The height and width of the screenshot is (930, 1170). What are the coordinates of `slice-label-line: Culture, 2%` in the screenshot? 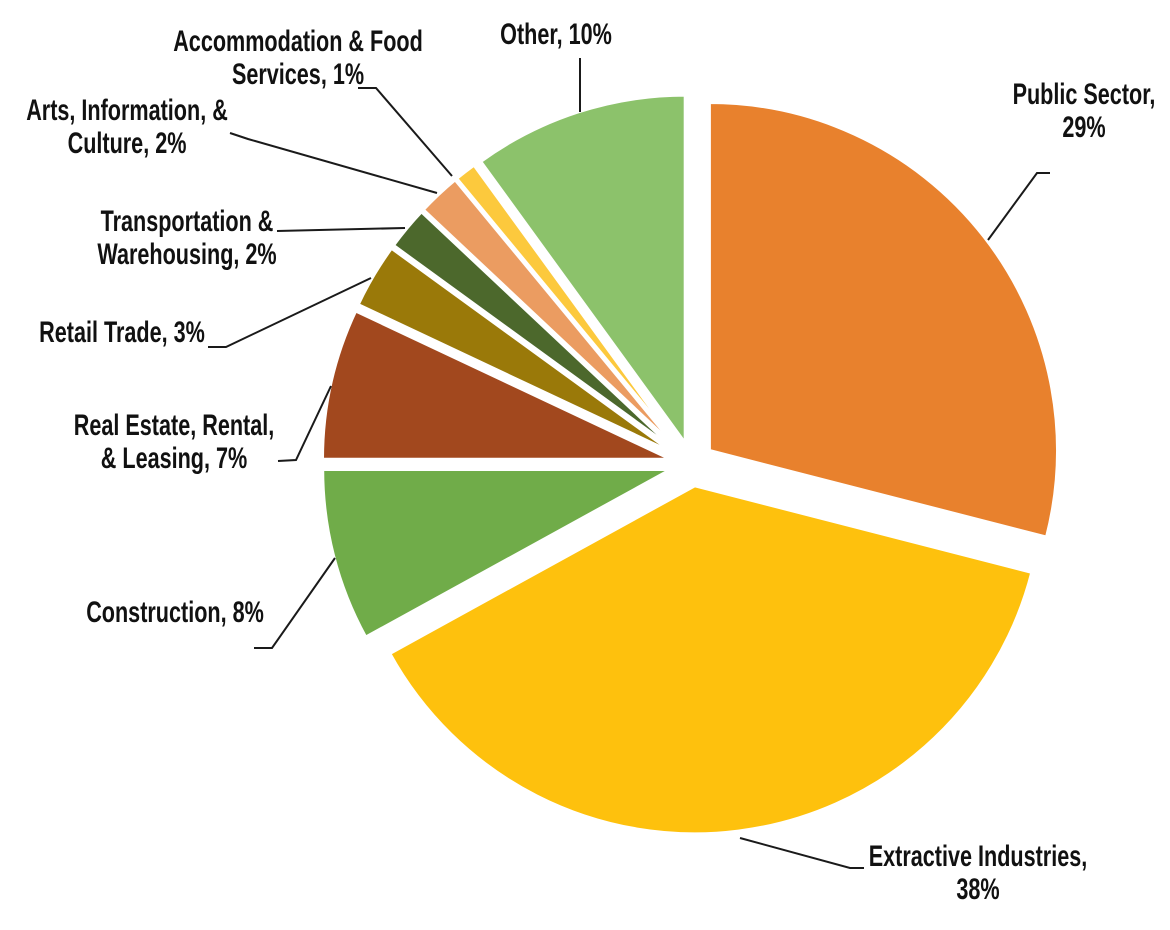 It's located at (127, 143).